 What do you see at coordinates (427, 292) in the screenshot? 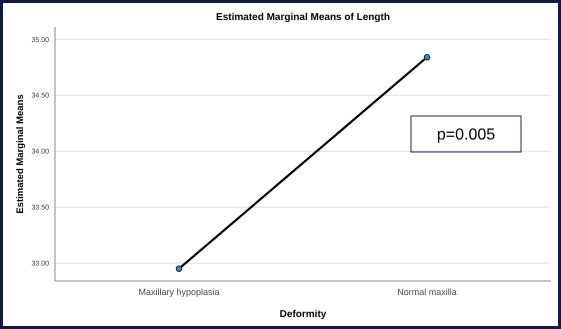
I see `x-tick-label: Normal maxilla` at bounding box center [427, 292].